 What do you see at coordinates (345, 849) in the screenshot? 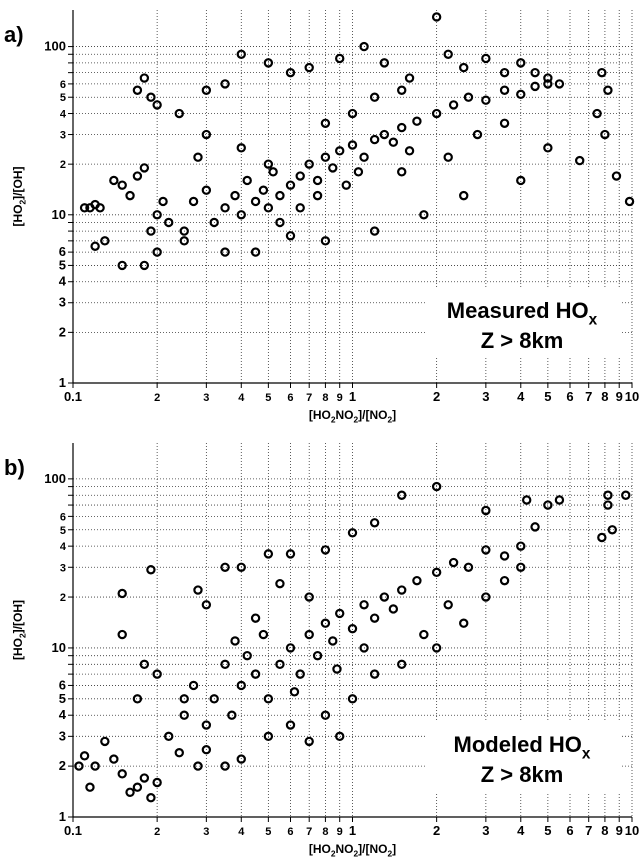
I see `label-part: NO` at bounding box center [345, 849].